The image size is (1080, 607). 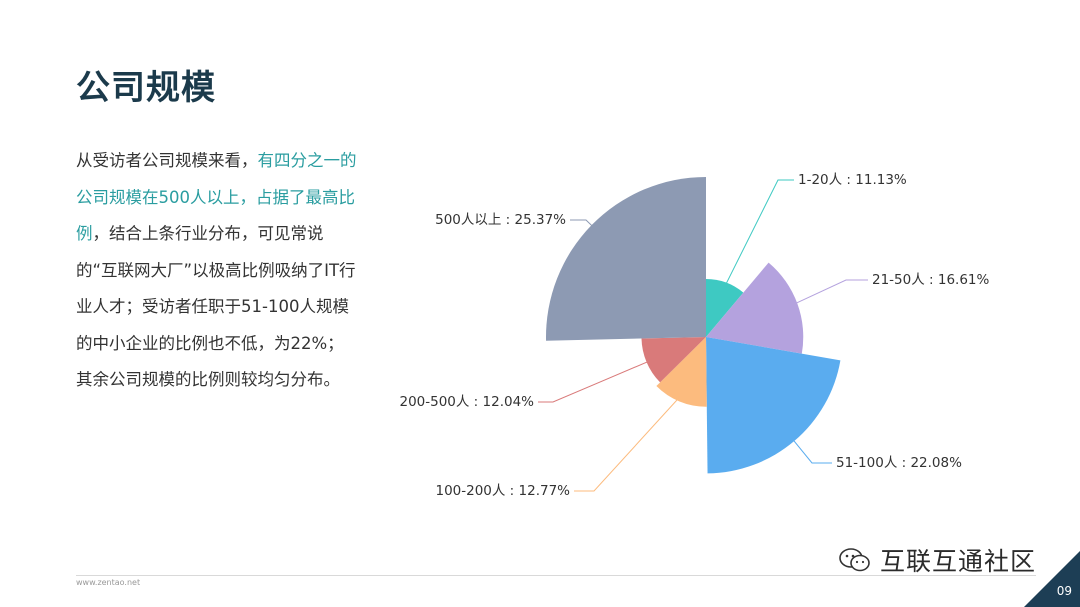 What do you see at coordinates (502, 491) in the screenshot?
I see `slice-label-4: 100-200人 : 12.77%` at bounding box center [502, 491].